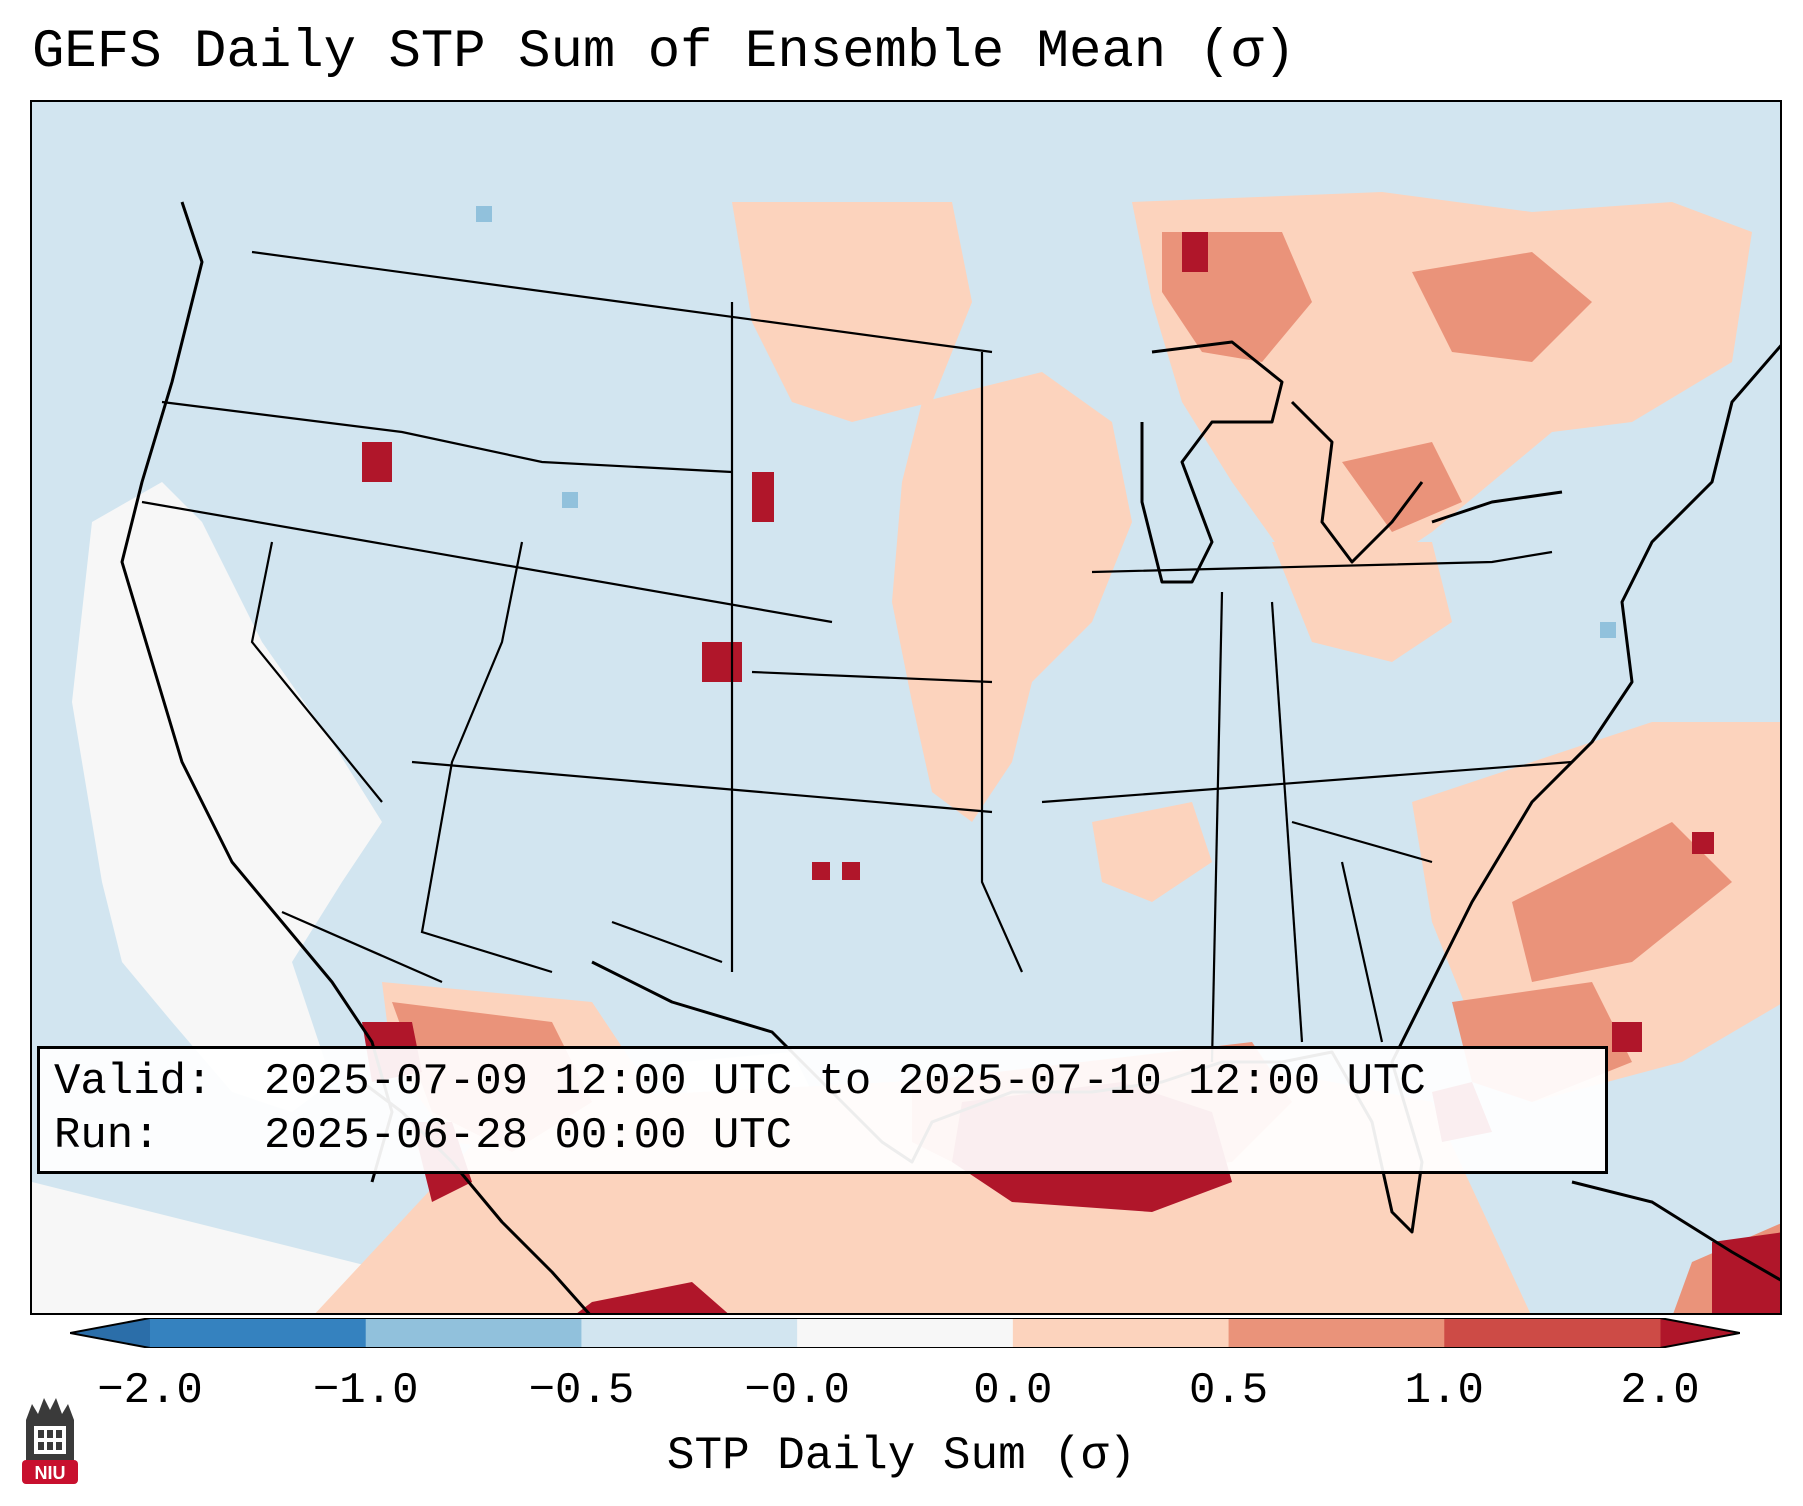  I want to click on colorbar-tick-label: −1.0, so click(365, 1391).